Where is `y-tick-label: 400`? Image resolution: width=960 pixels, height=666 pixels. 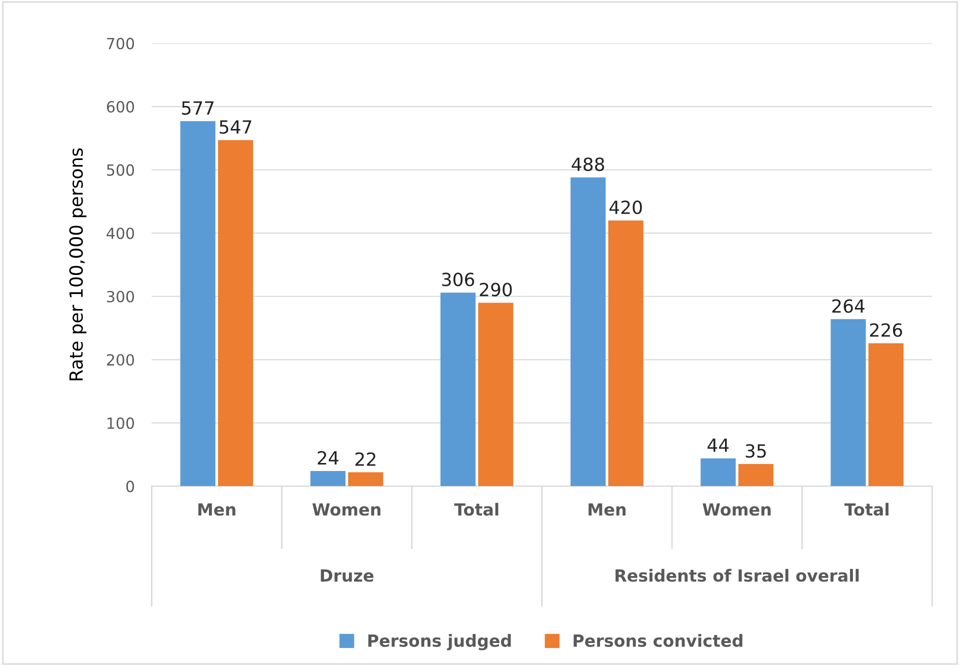 y-tick-label: 400 is located at coordinates (120, 234).